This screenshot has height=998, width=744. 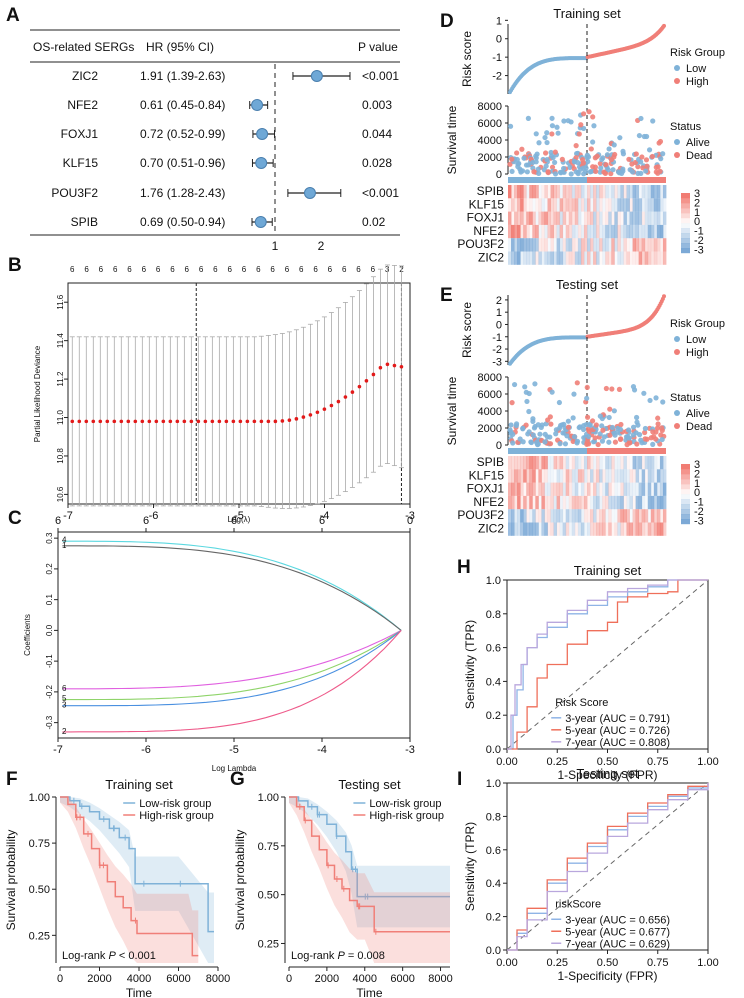 I want to click on roc-y-tick-label: 0.4, so click(x=493, y=884).